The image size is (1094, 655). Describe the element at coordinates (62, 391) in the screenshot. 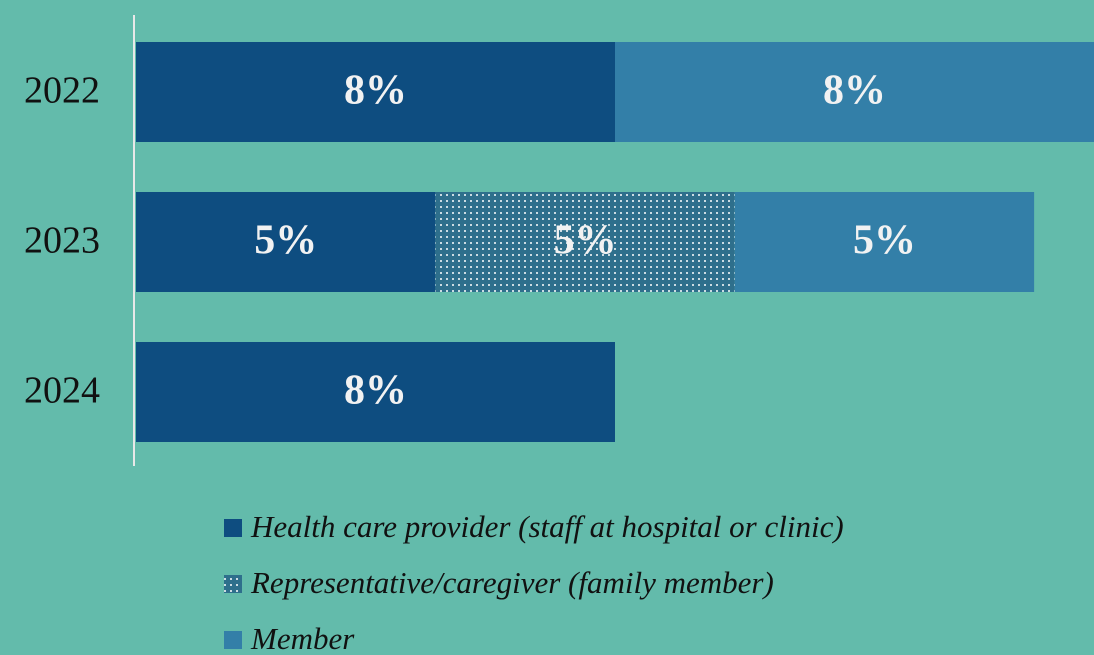

I see `category-label: 2024` at that location.